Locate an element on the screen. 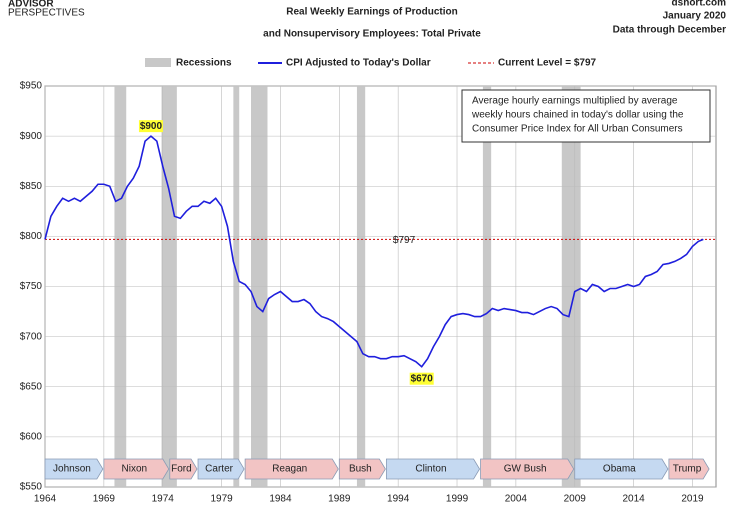 The width and height of the screenshot is (744, 519). president-label: Carter is located at coordinates (219, 469).